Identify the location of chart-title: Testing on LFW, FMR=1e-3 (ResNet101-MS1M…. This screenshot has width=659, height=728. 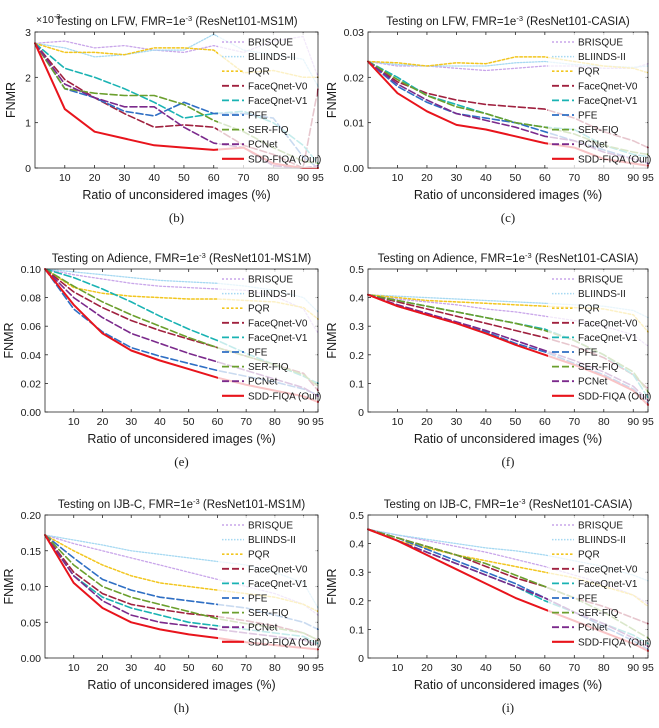
(176, 21).